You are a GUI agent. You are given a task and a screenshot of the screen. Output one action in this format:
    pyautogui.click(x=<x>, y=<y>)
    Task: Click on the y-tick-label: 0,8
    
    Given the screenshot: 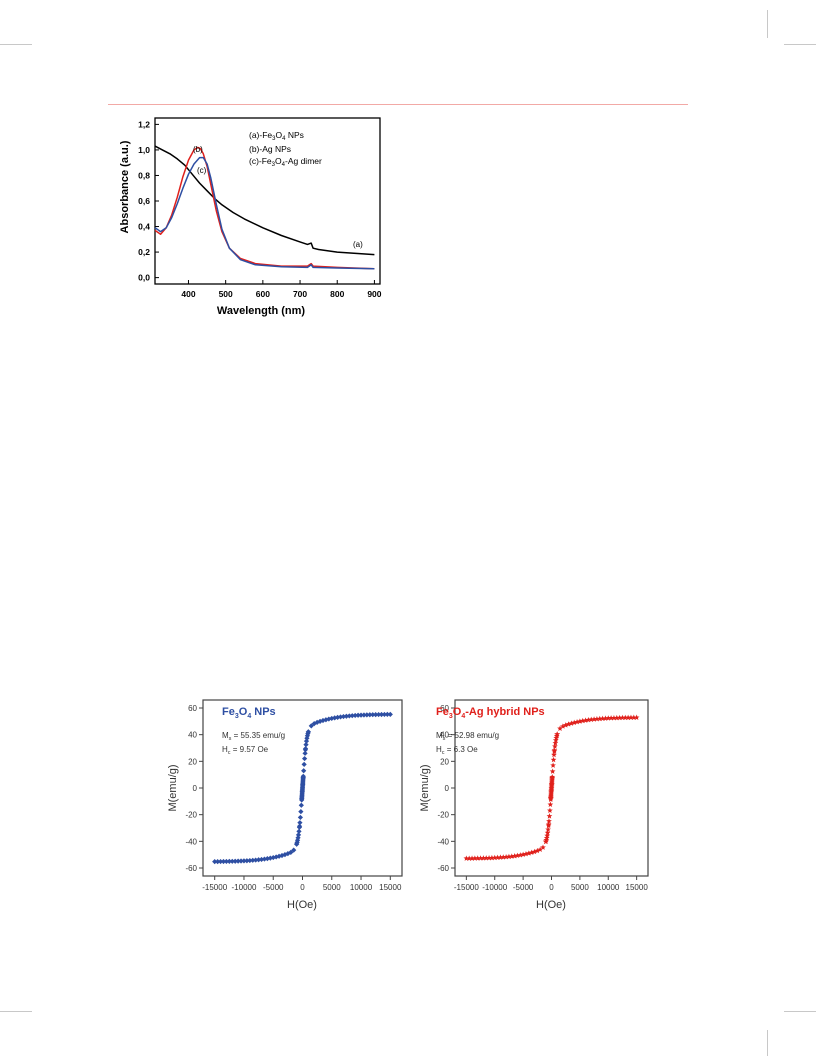 What is the action you would take?
    pyautogui.click(x=144, y=175)
    